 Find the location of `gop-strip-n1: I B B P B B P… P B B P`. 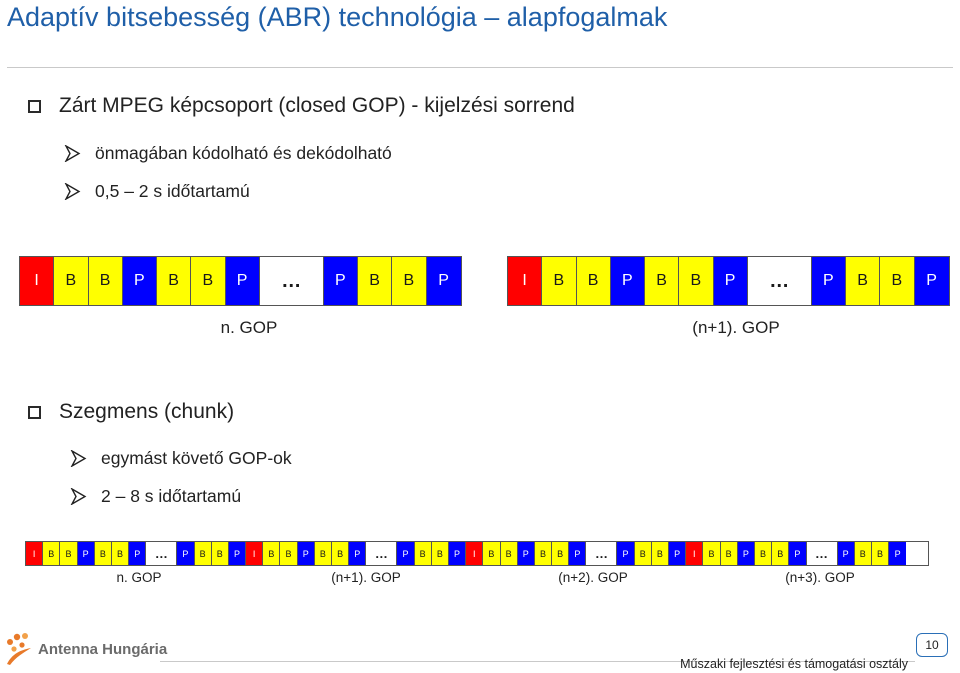

gop-strip-n1: I B B P B B P… P B B P is located at coordinates (728, 281).